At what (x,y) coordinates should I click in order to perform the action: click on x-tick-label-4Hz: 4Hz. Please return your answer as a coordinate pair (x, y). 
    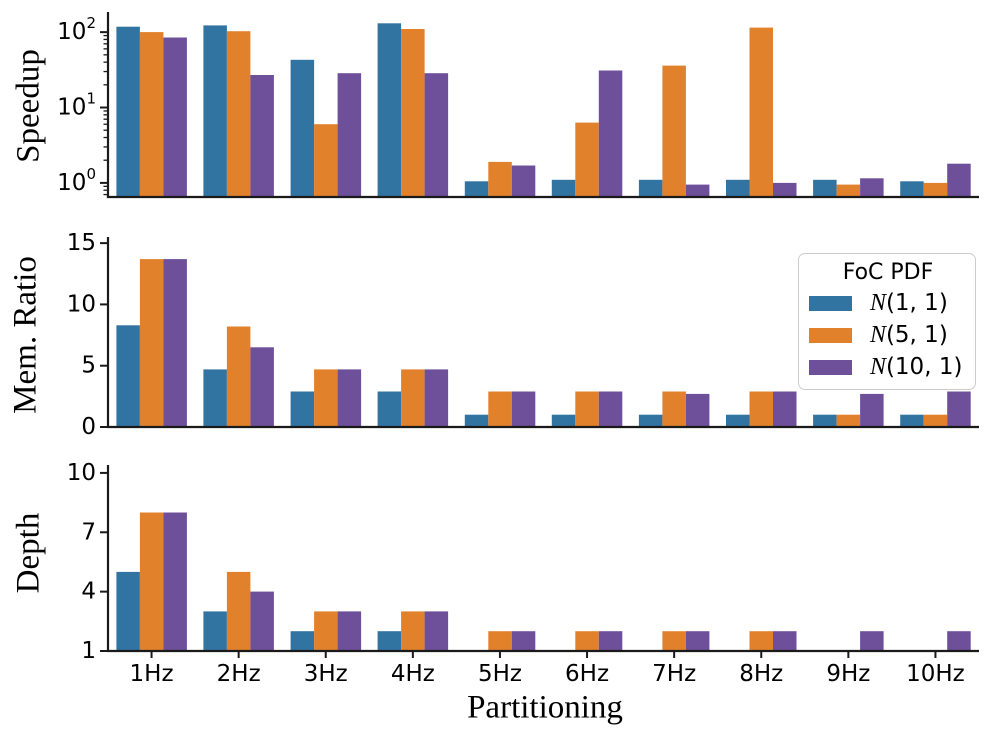
    Looking at the image, I should click on (413, 674).